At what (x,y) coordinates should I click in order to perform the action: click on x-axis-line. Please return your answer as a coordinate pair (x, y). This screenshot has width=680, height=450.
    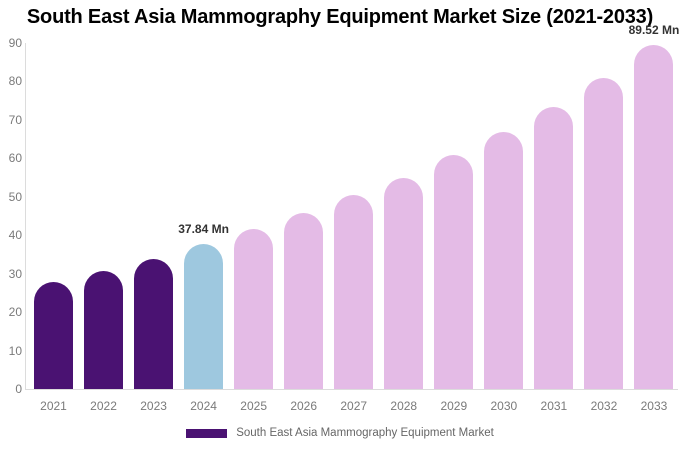
    Looking at the image, I should click on (351, 389).